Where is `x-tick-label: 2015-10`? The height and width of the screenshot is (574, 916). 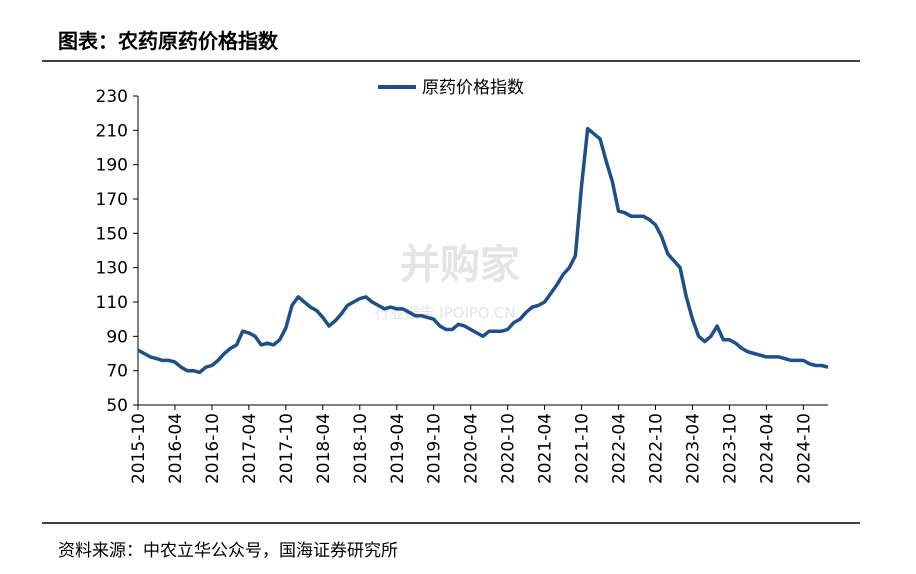
x-tick-label: 2015-10 is located at coordinates (139, 448).